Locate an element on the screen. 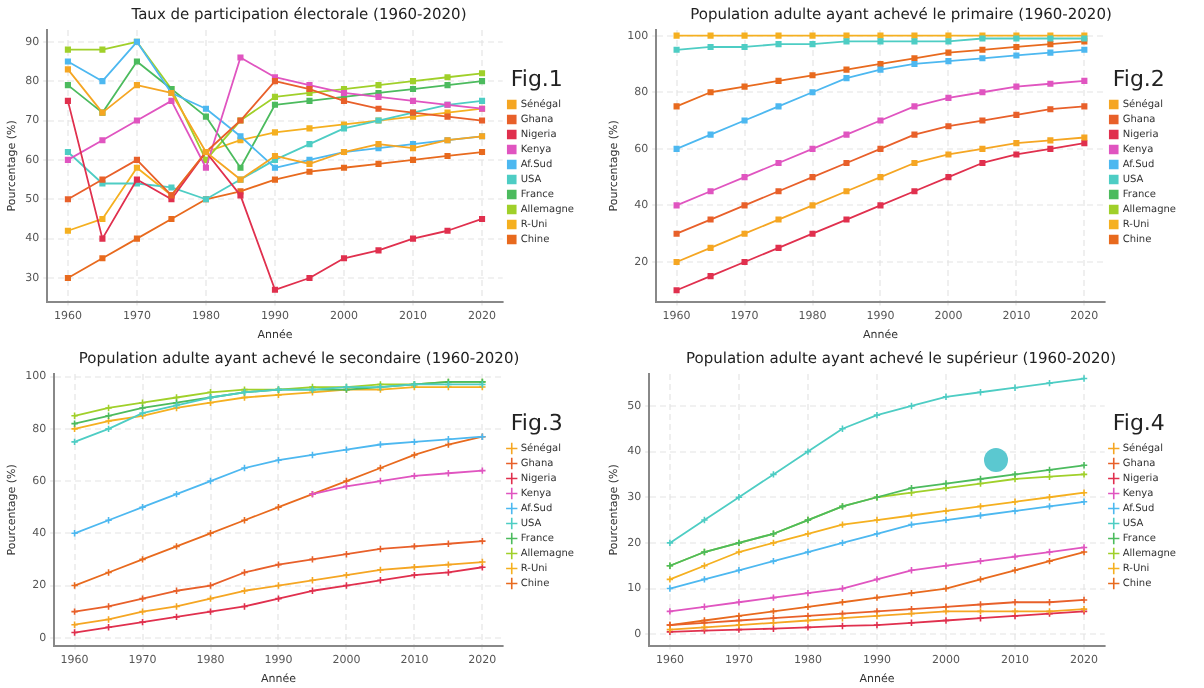  caption: Fig.1 is located at coordinates (536, 78).